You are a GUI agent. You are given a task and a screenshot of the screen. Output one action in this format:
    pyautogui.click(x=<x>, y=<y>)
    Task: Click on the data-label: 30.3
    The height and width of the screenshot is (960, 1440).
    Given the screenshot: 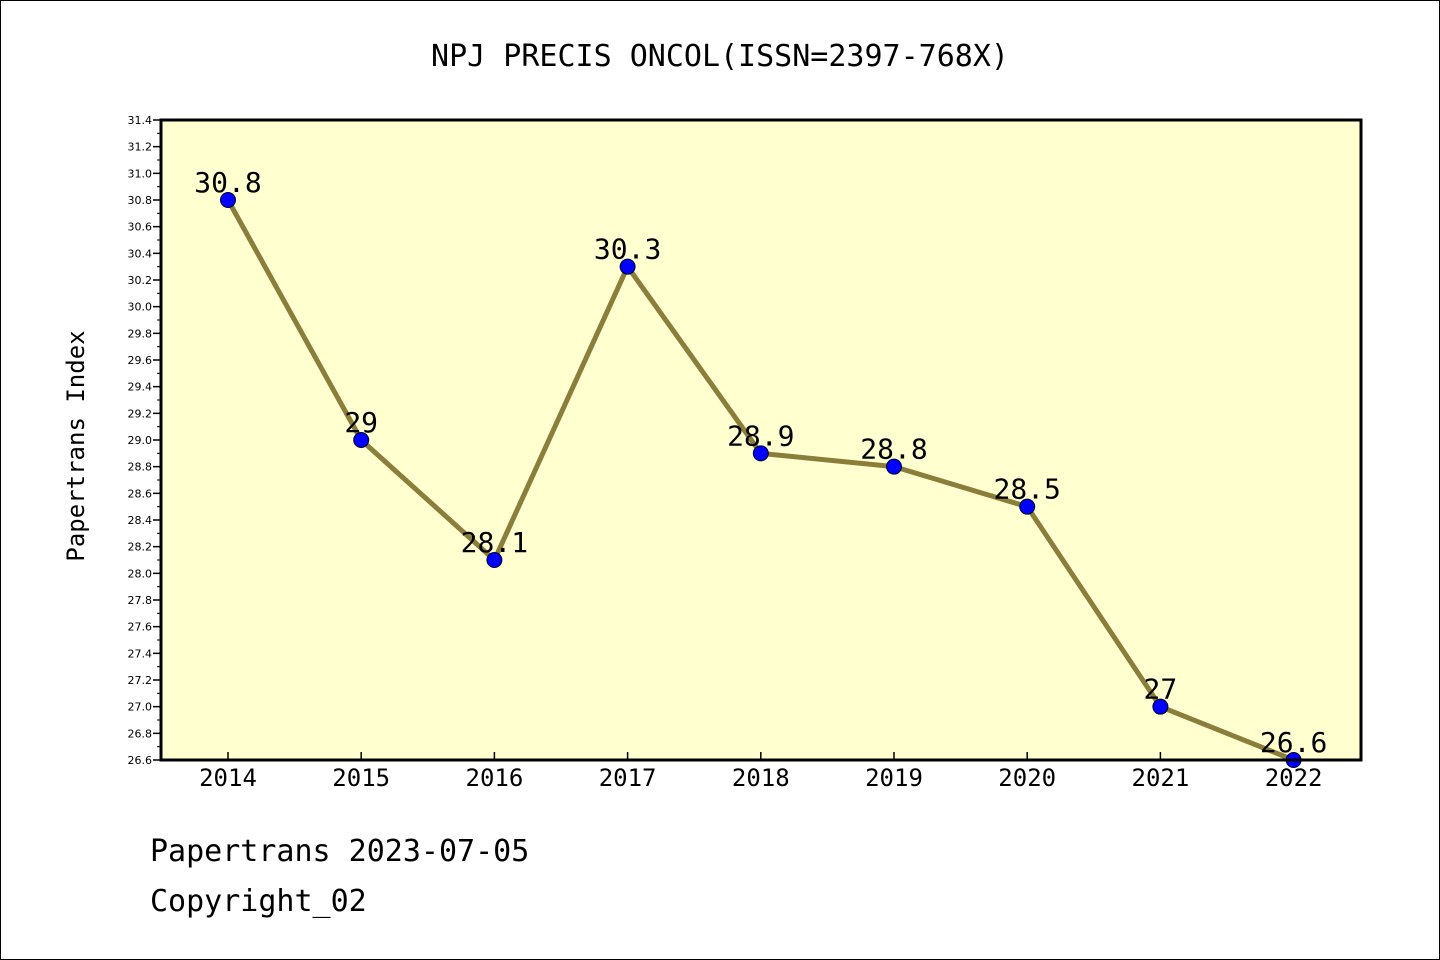 What is the action you would take?
    pyautogui.click(x=627, y=249)
    